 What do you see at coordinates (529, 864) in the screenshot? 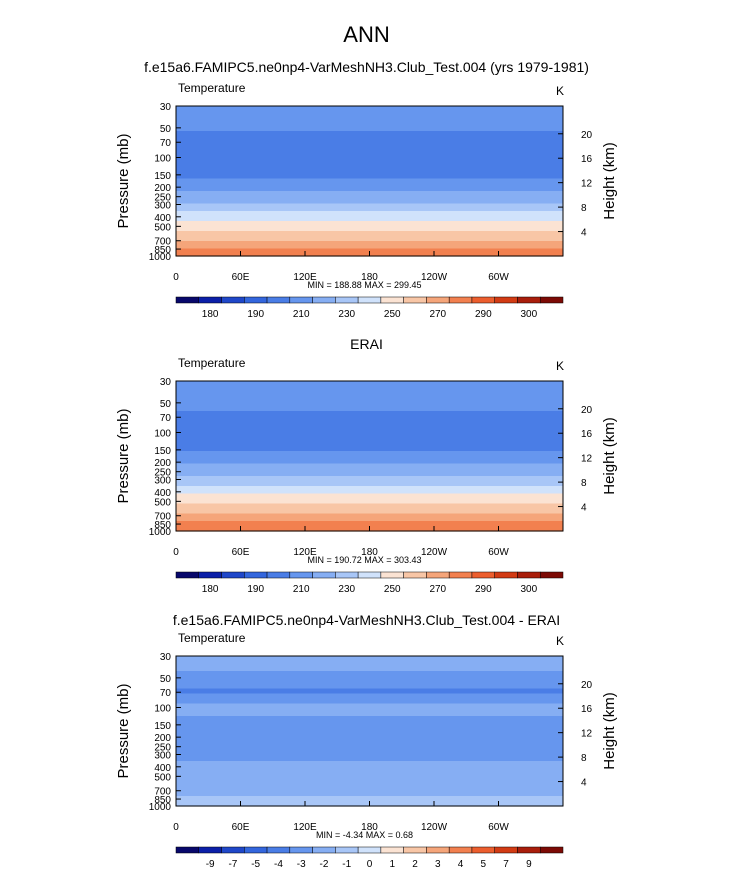
I see `colorbar-label: 9` at bounding box center [529, 864].